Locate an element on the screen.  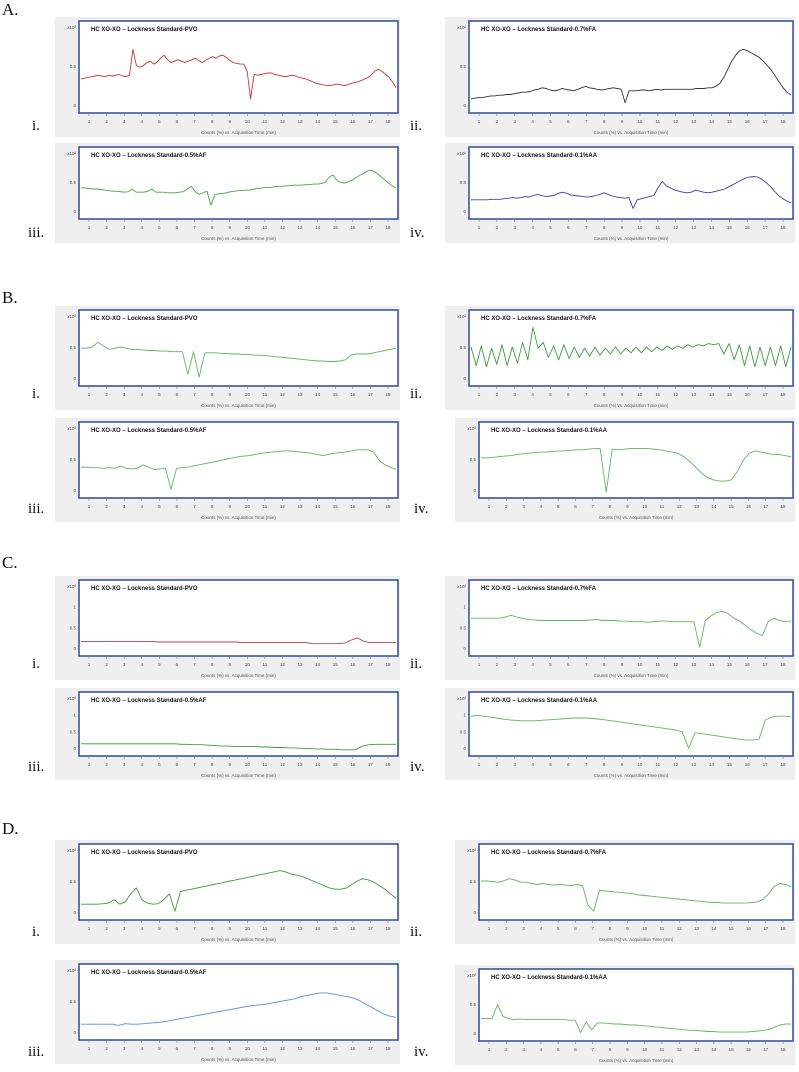
panel-d-ii-ytick-label: 0 is located at coordinates (474, 912).